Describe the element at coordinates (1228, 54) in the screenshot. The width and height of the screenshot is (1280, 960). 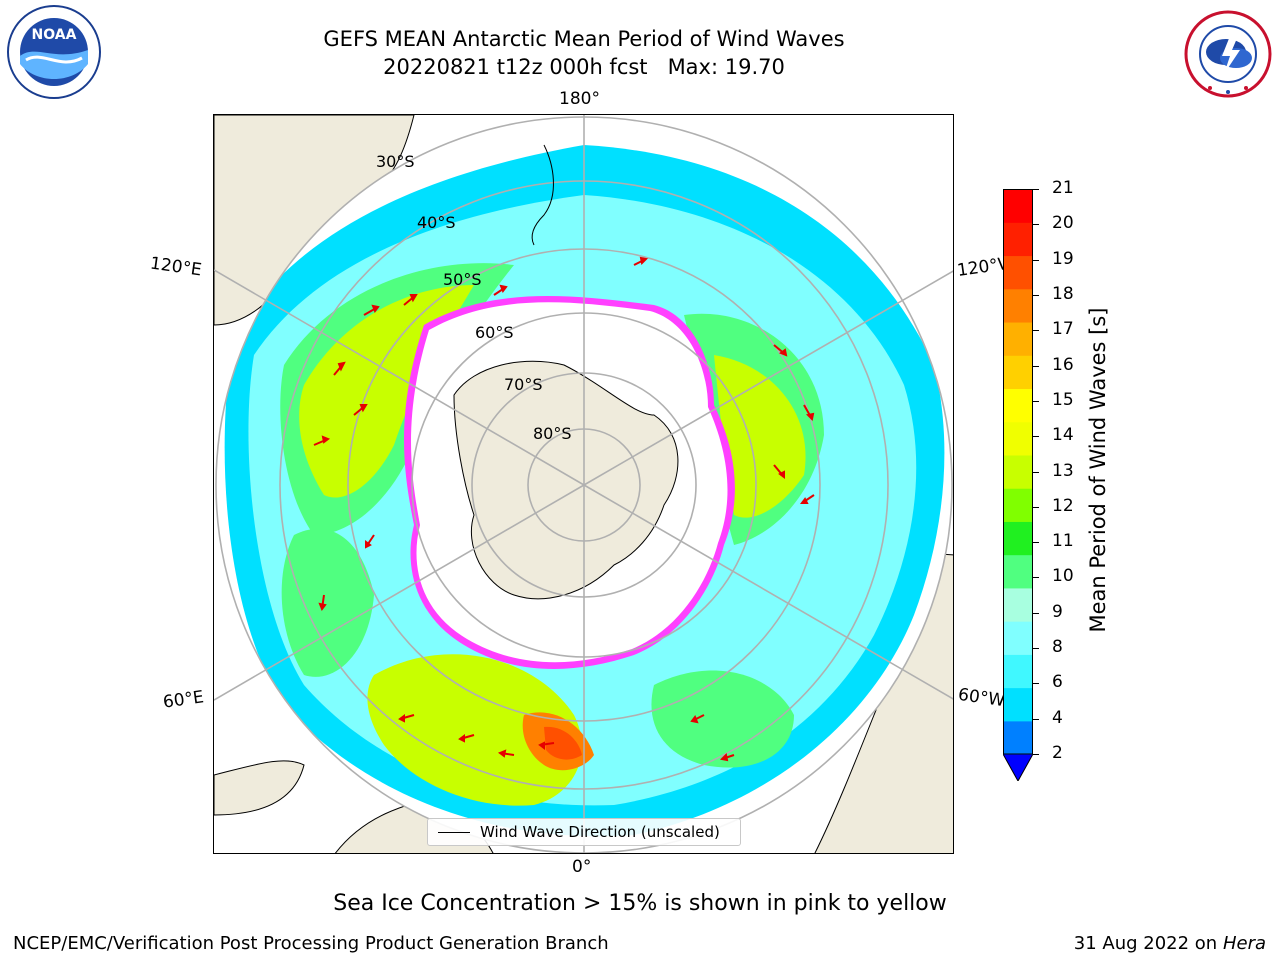
I see `nws-logo` at that location.